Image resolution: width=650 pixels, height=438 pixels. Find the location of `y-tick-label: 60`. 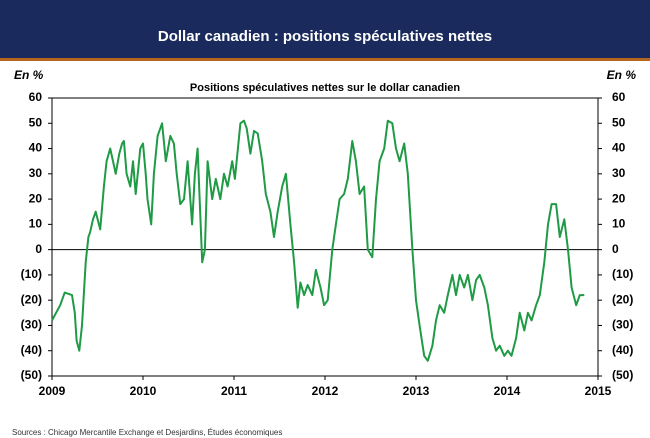

y-tick-label: 60 is located at coordinates (36, 97).